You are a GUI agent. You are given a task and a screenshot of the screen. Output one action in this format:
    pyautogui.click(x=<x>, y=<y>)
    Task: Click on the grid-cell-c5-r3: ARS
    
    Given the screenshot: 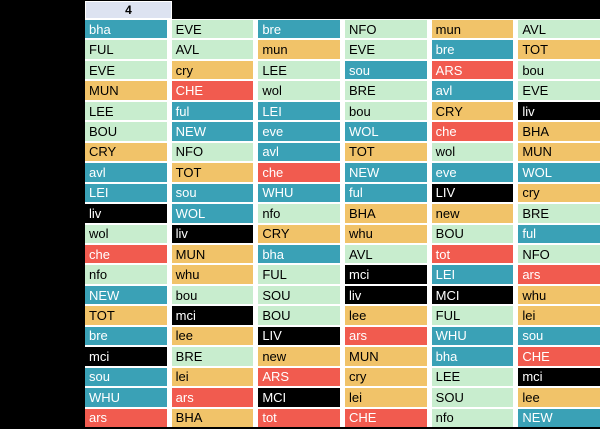 What is the action you would take?
    pyautogui.click(x=472, y=70)
    